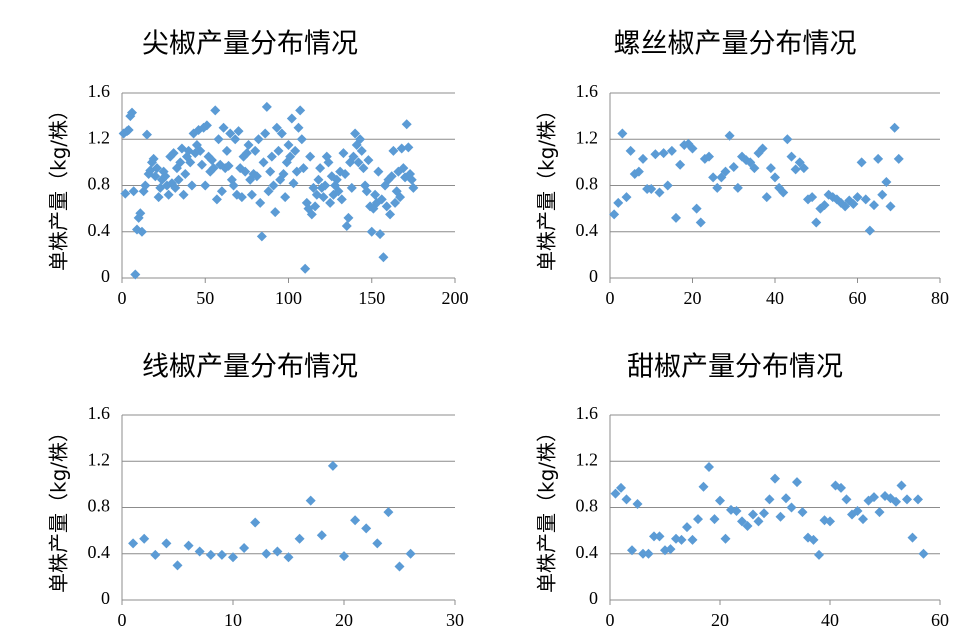 This screenshot has height=637, width=957. Describe the element at coordinates (587, 230) in the screenshot. I see `y-tick-label: 0.4` at that location.